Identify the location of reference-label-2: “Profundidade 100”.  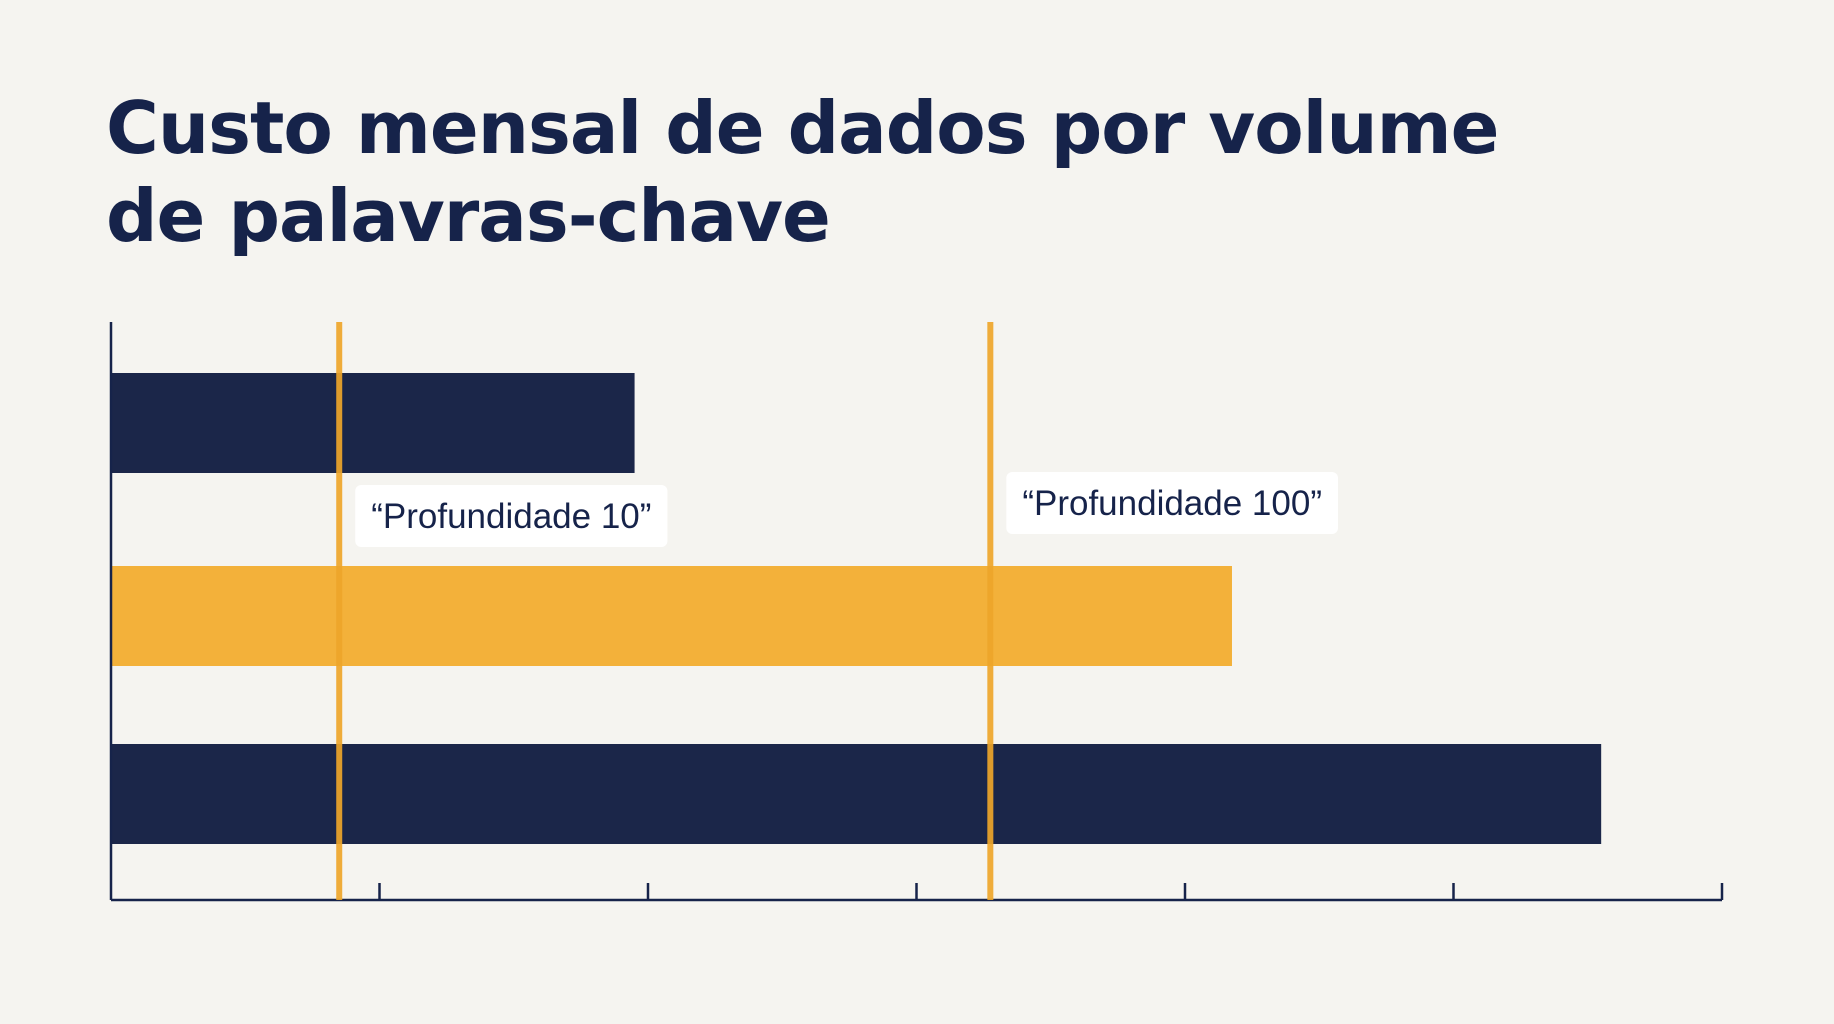
(1172, 503).